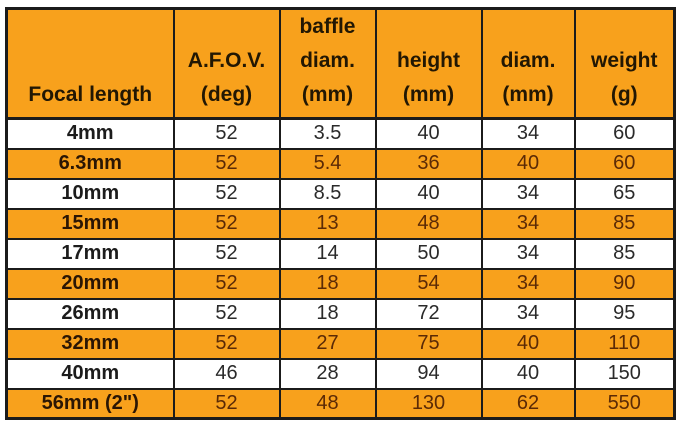 This screenshot has height=430, width=679. Describe the element at coordinates (327, 373) in the screenshot. I see `cell-baffle-diam-mm: 28` at that location.